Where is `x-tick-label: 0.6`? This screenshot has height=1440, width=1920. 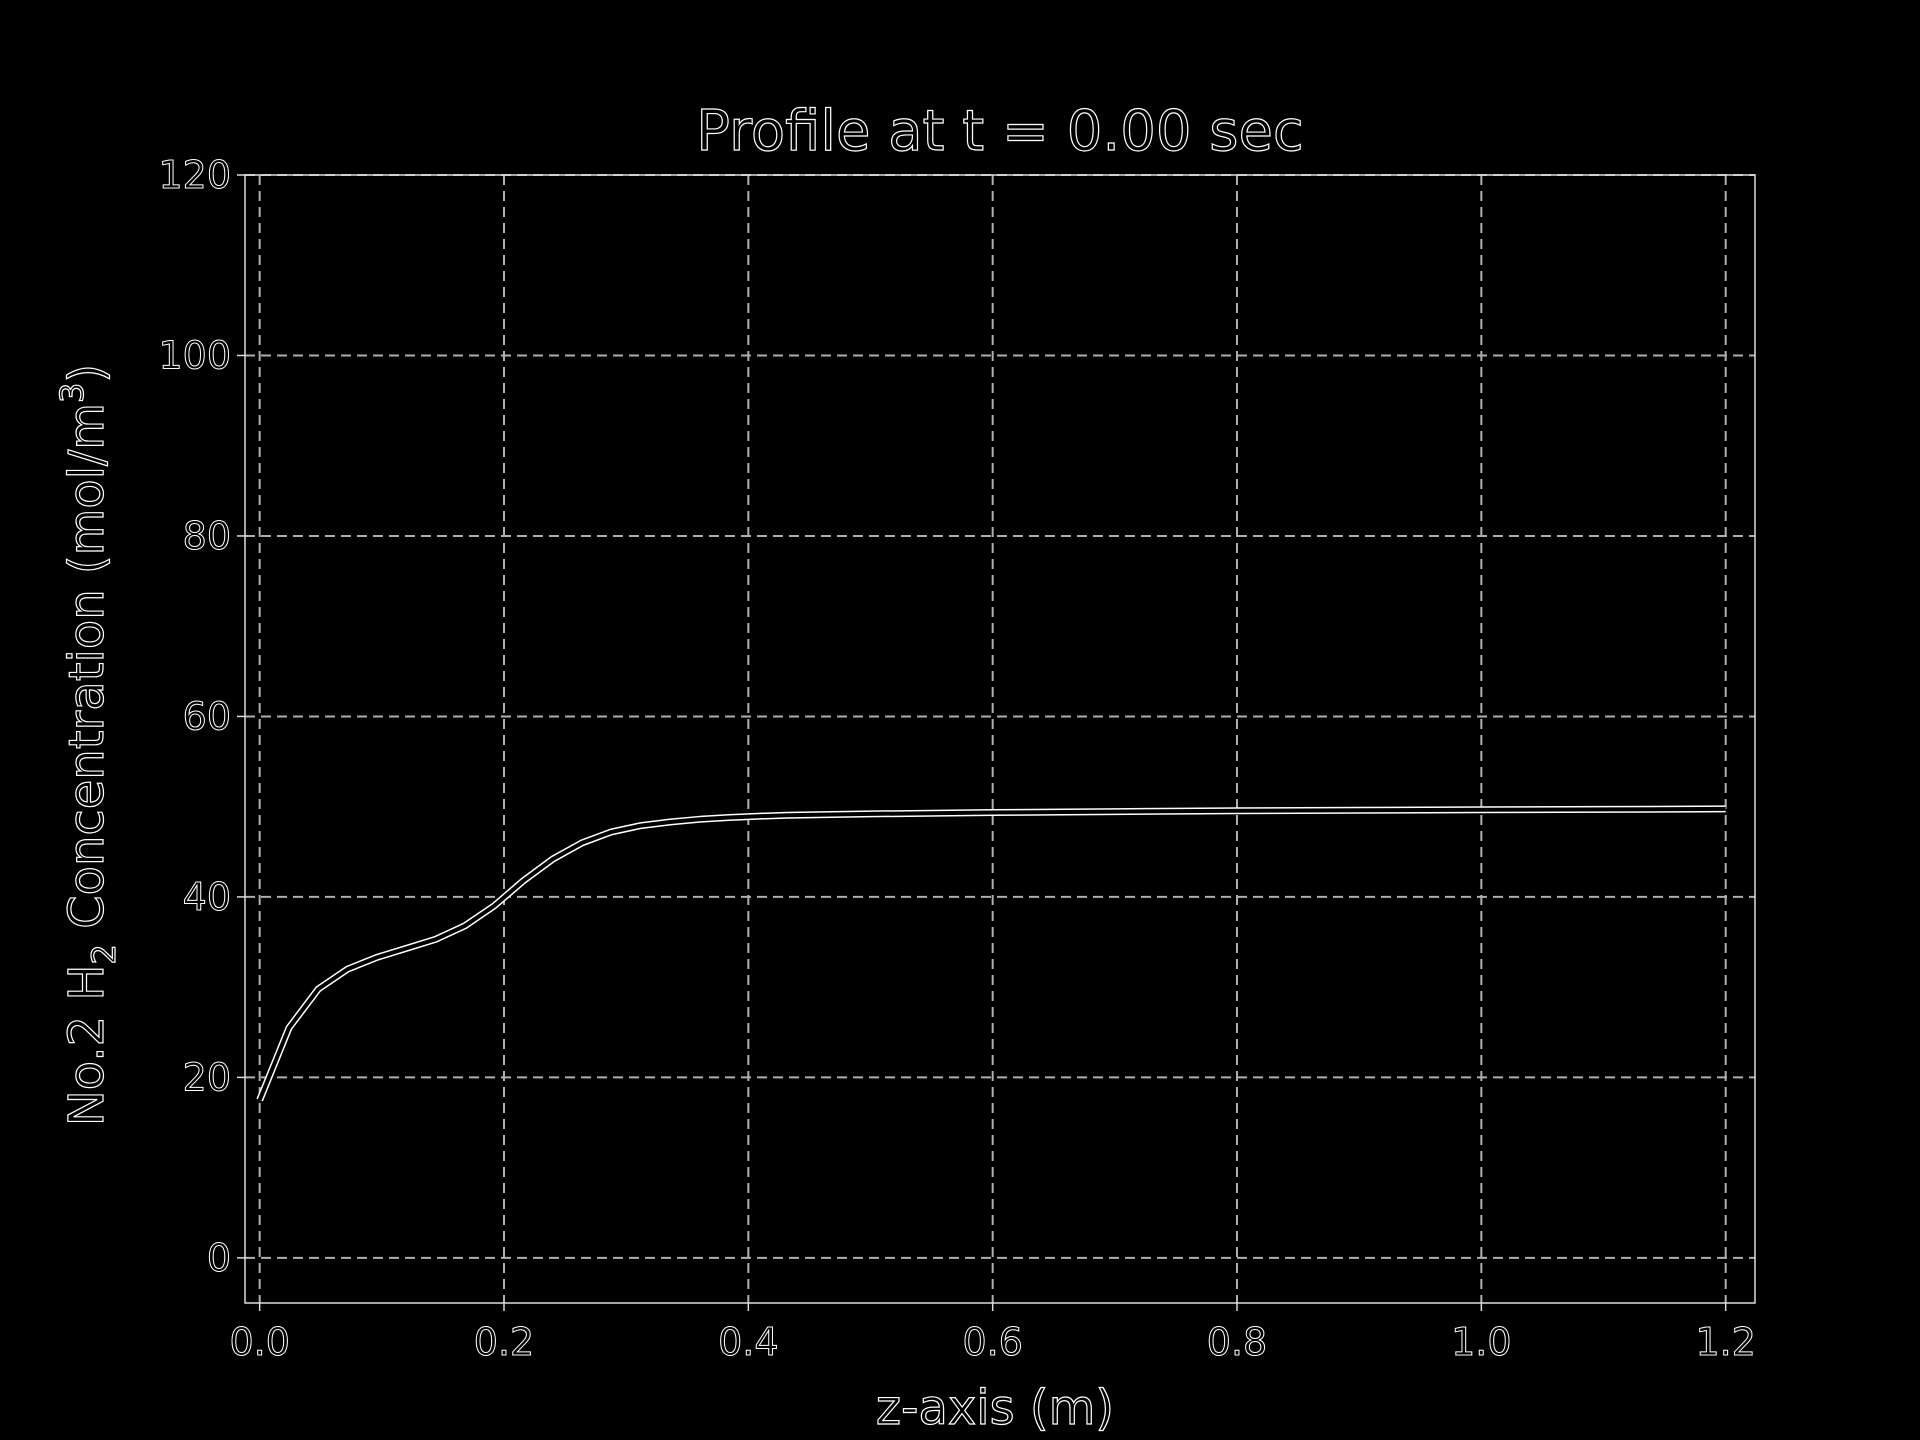
x-tick-label: 0.6 is located at coordinates (992, 1342).